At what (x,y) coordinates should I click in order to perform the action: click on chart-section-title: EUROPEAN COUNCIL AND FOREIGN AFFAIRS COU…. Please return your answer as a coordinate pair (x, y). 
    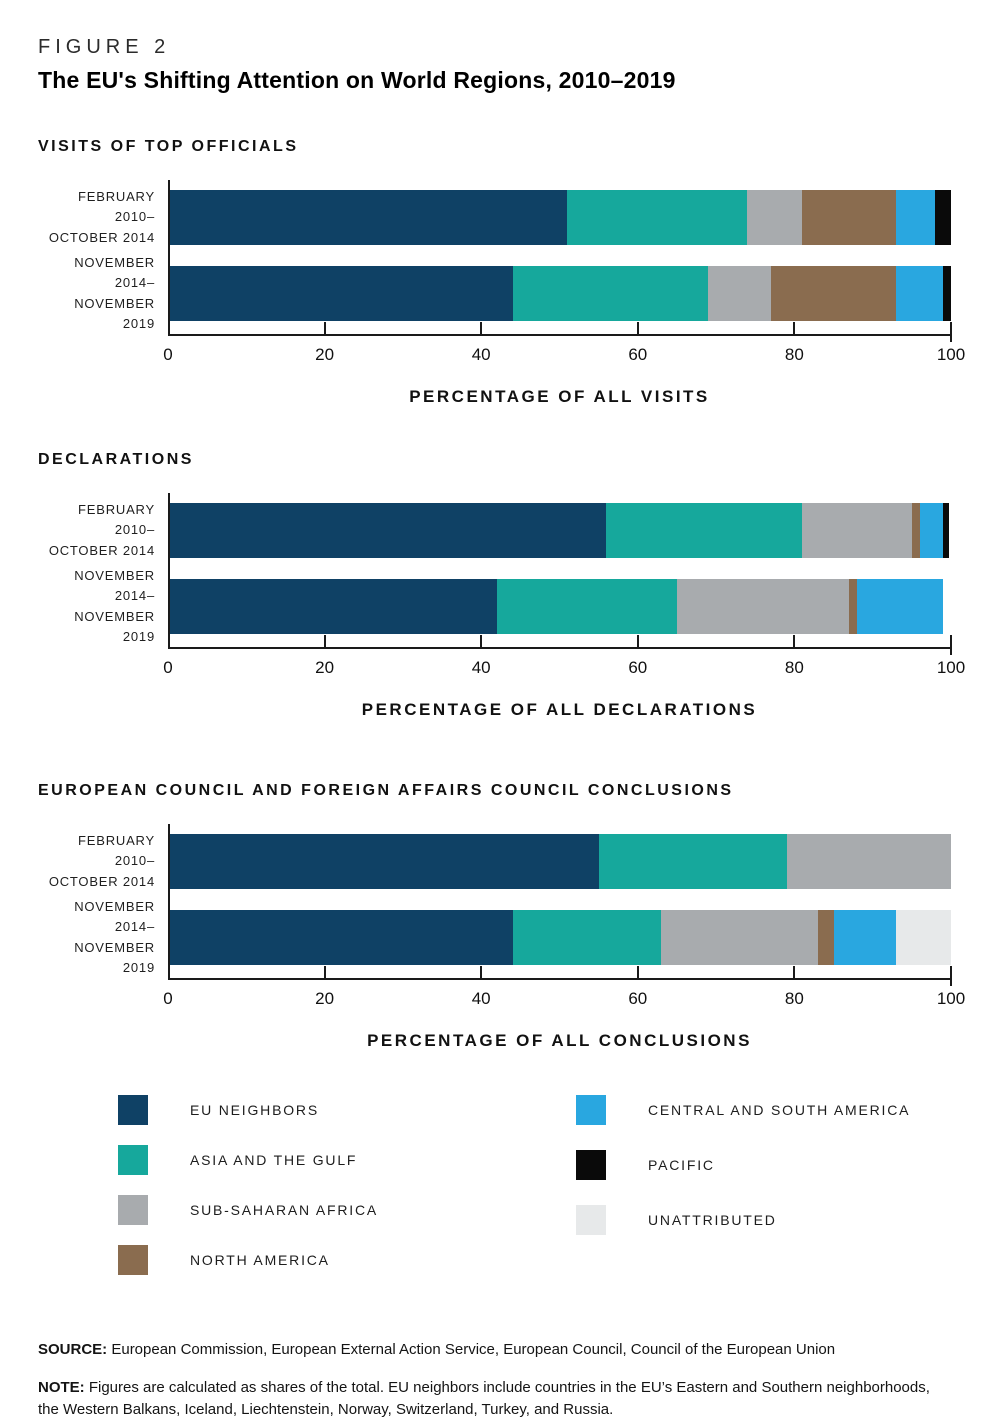
    Looking at the image, I should click on (386, 790).